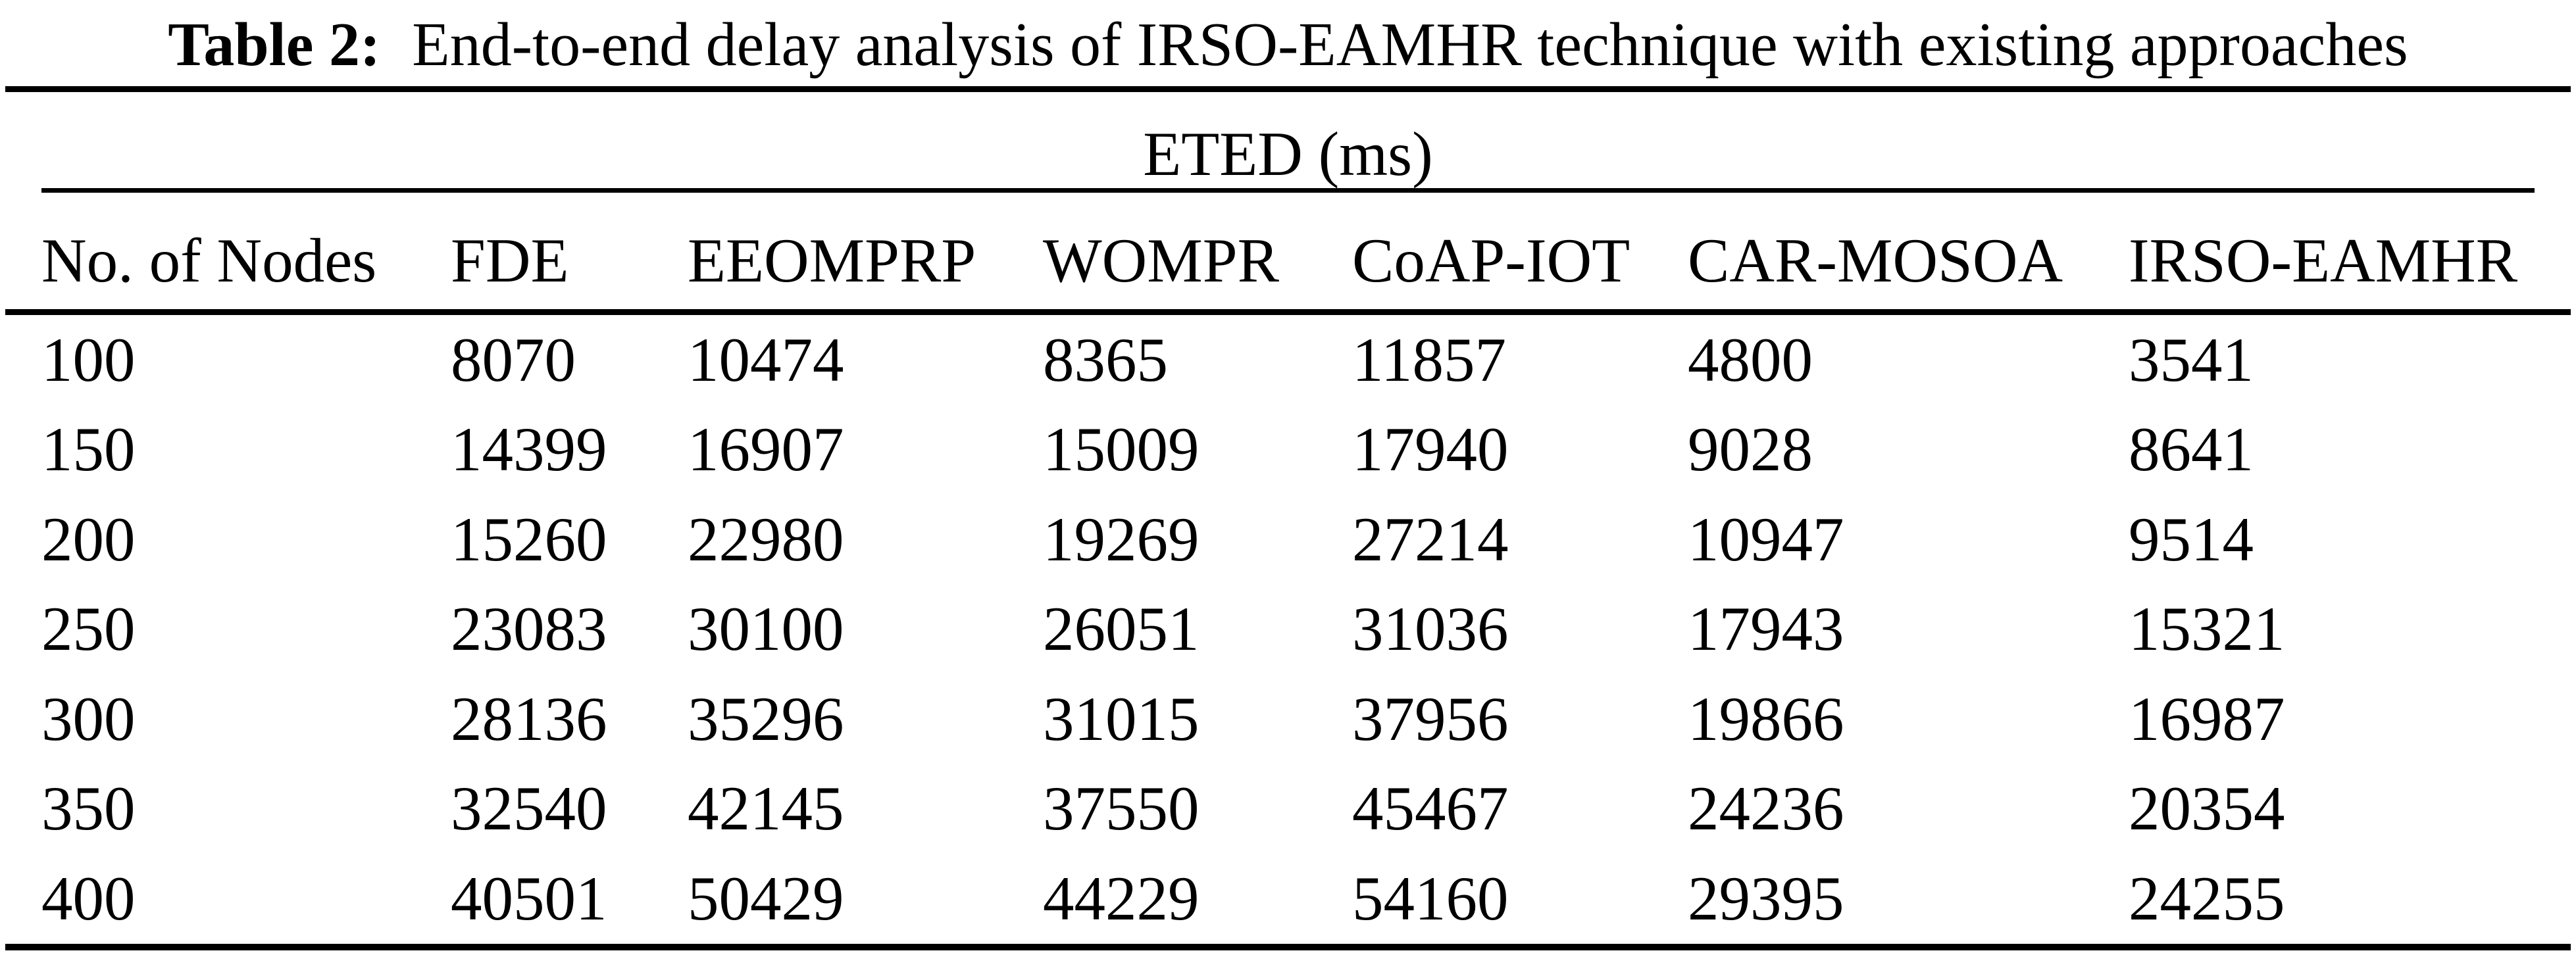  What do you see at coordinates (1288, 719) in the screenshot?
I see `table-row: 300 28136 35296 31015 37956 19866 16987` at bounding box center [1288, 719].